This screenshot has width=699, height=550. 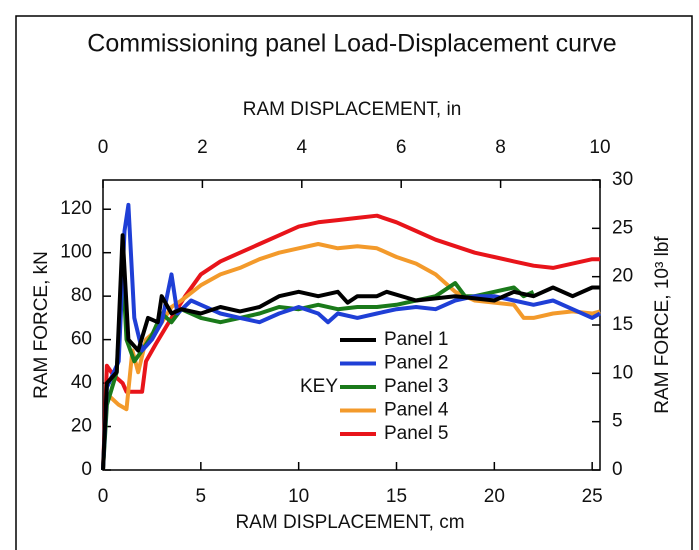 What do you see at coordinates (416, 386) in the screenshot?
I see `legend-label: Panel 3` at bounding box center [416, 386].